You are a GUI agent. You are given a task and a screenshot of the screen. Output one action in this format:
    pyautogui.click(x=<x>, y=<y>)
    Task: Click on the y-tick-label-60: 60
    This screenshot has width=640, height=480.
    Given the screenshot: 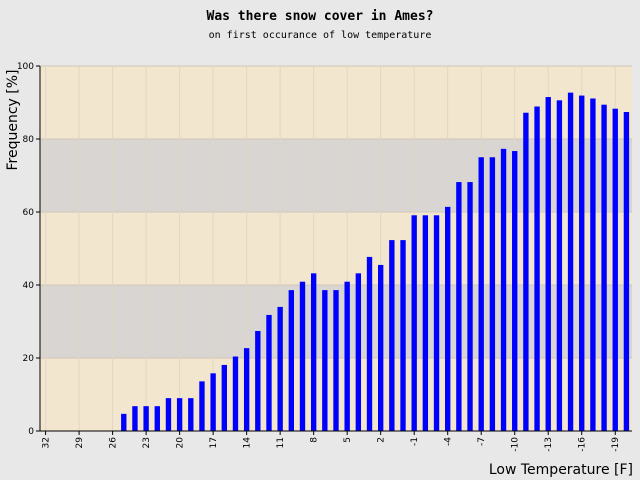 What is the action you would take?
    pyautogui.click(x=29, y=213)
    